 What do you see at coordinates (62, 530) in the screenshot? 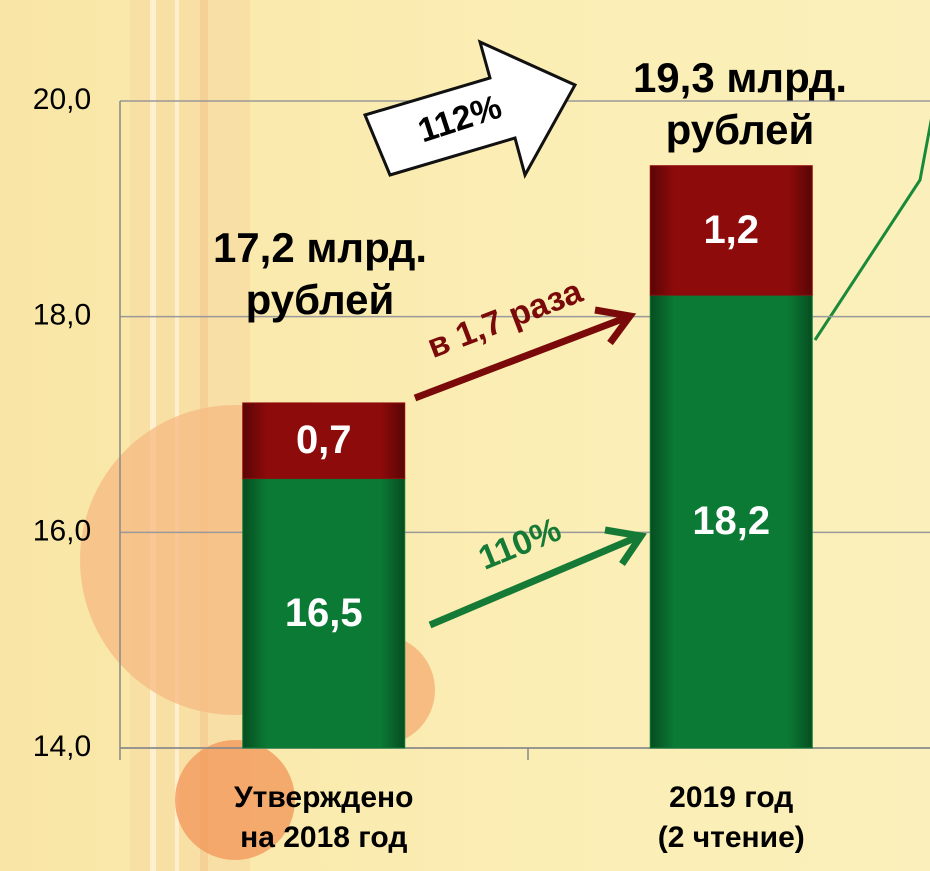
I see `y-tick-label: 16,0` at bounding box center [62, 530].